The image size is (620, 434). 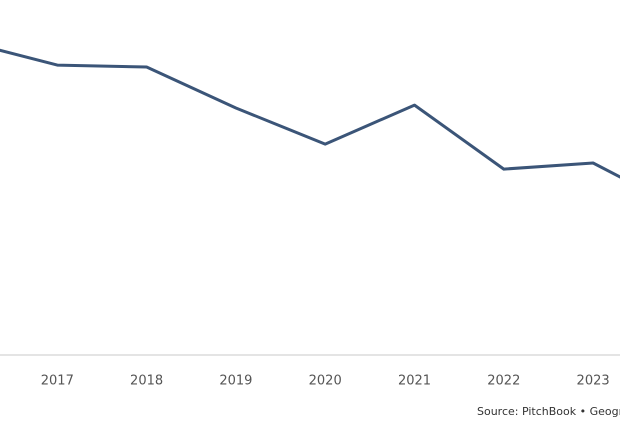 What do you see at coordinates (57, 381) in the screenshot?
I see `x-tick-label: 2017` at bounding box center [57, 381].